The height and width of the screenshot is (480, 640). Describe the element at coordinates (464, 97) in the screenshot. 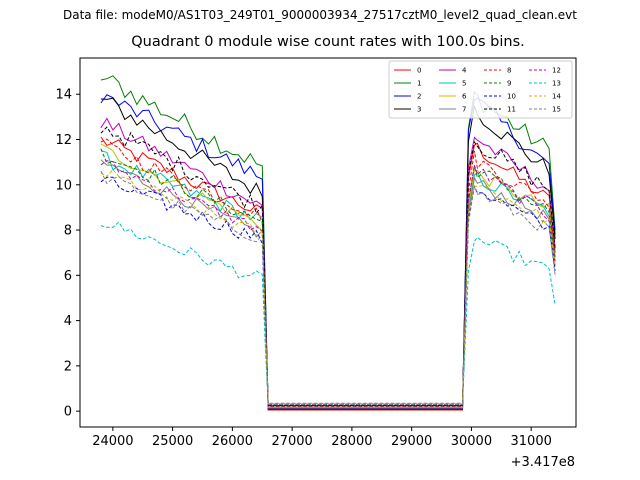

I see `legend-label-6: 6` at that location.